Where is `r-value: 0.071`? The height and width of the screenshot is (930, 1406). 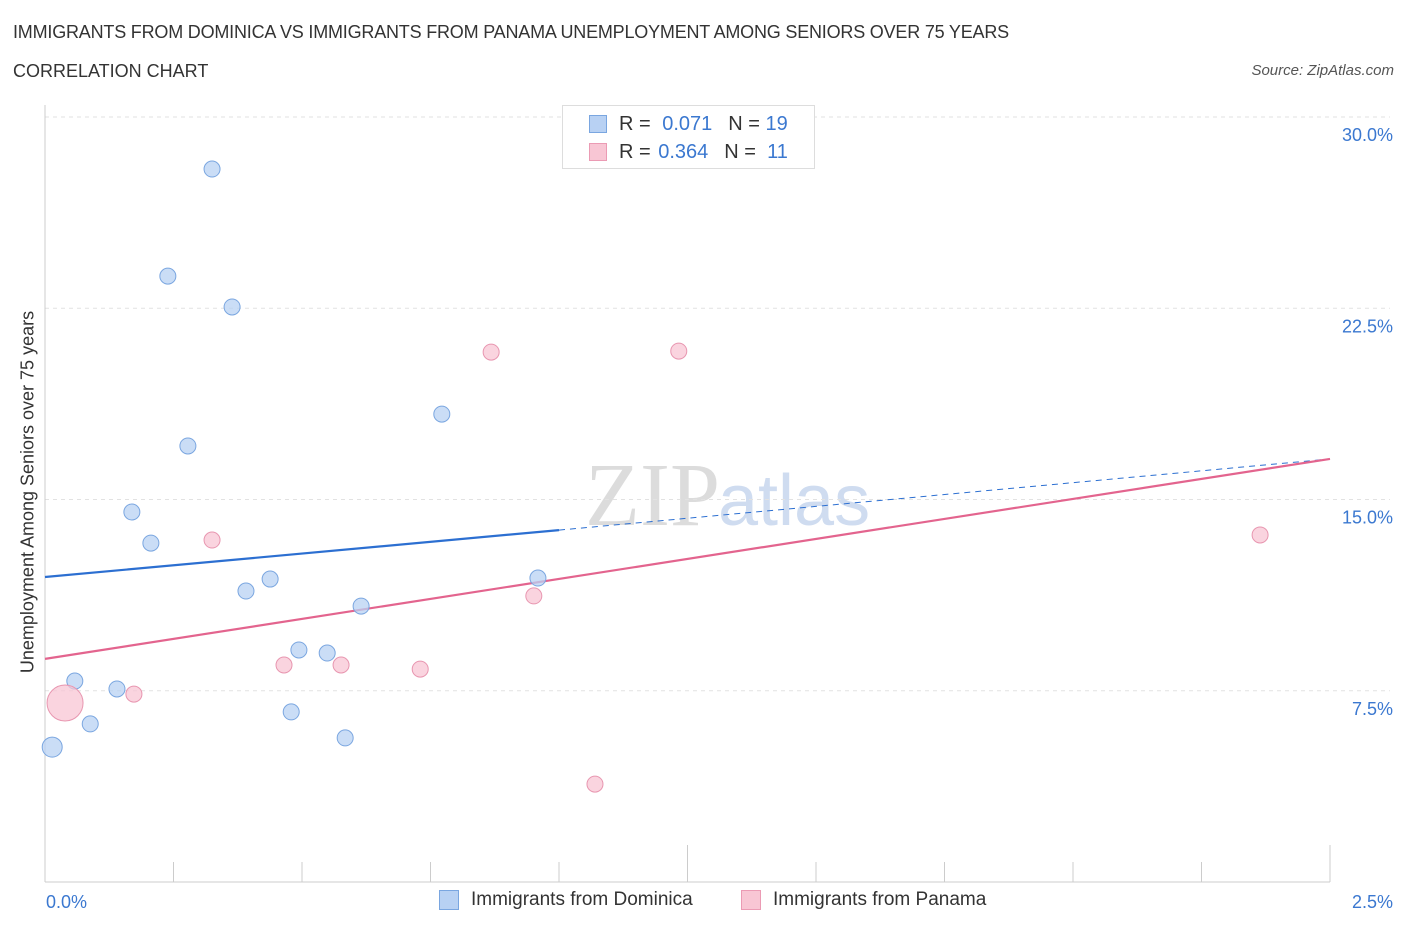 r-value: 0.071 is located at coordinates (687, 123).